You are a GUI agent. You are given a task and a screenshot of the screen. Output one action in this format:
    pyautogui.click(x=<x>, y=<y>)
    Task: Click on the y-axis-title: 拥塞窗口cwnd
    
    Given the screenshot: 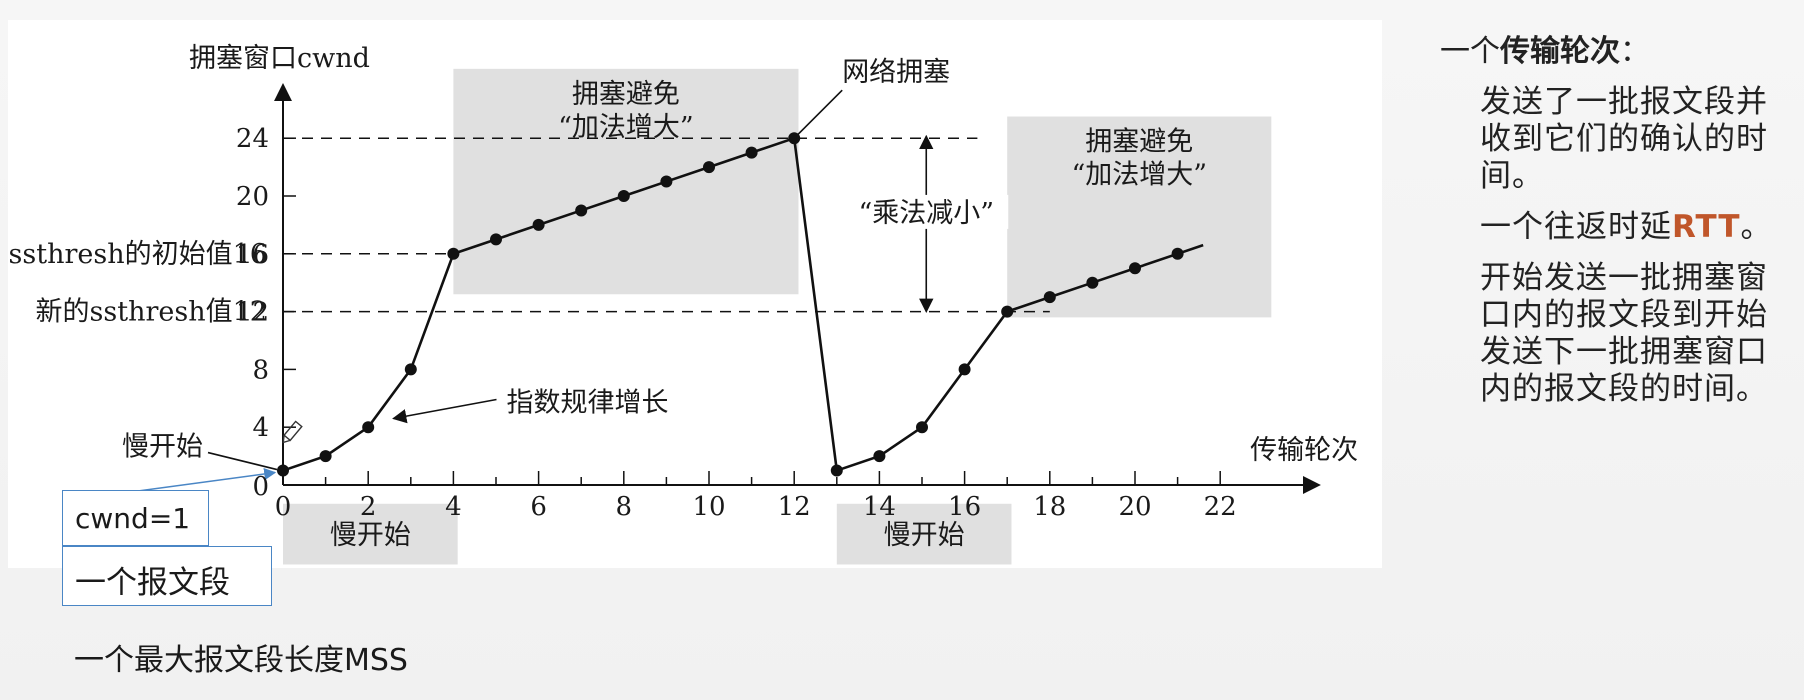 What is the action you would take?
    pyautogui.click(x=279, y=58)
    